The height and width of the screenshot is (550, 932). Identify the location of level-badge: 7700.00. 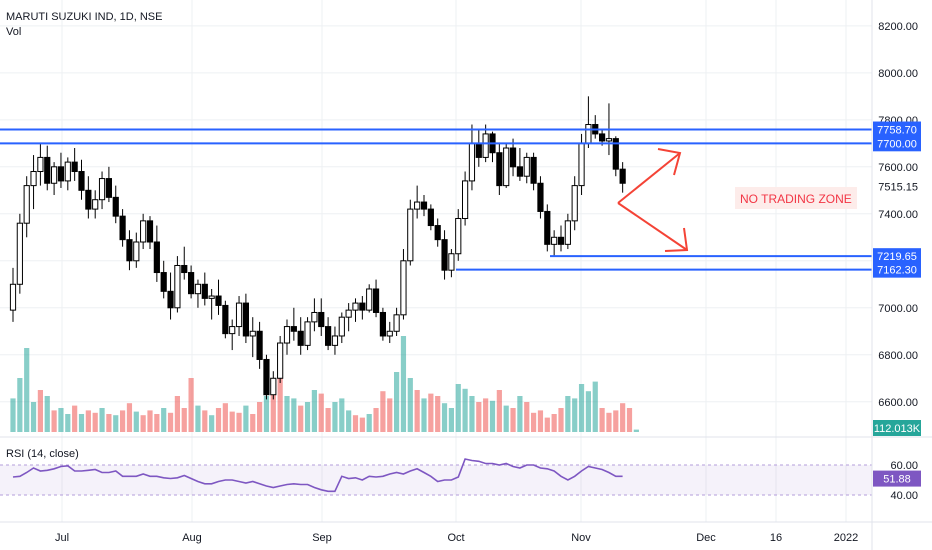
(897, 144).